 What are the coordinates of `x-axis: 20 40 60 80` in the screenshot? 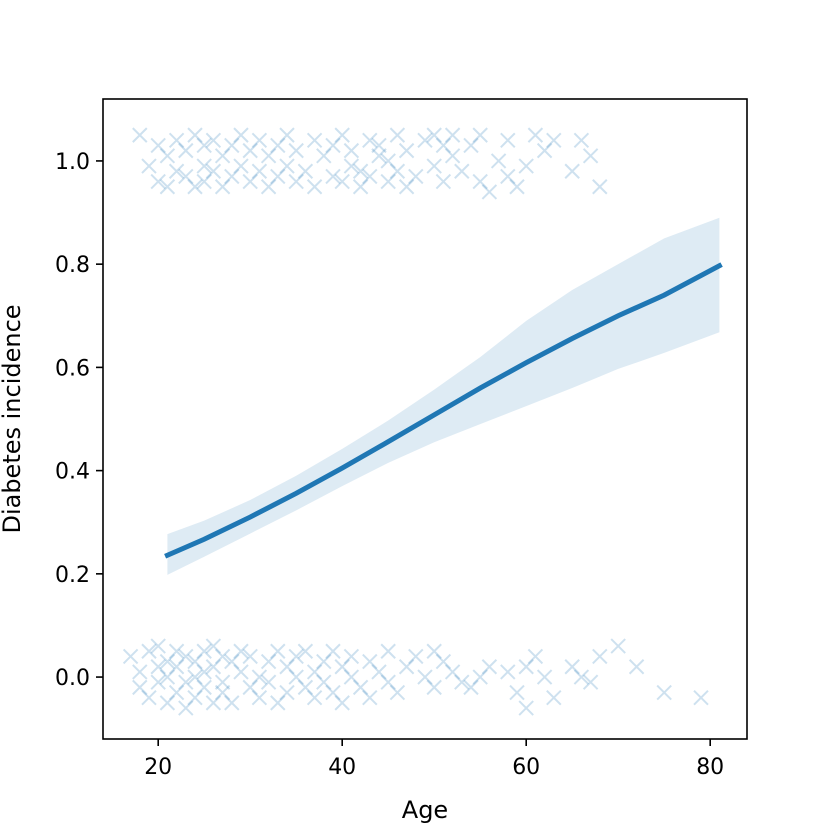 It's located at (434, 759).